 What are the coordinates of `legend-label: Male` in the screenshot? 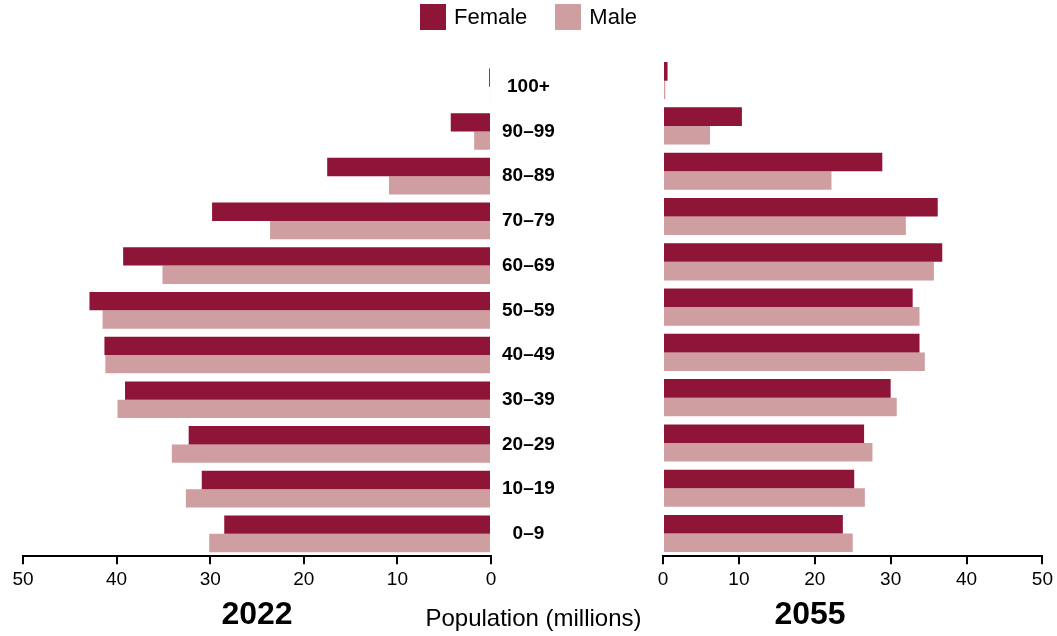 It's located at (613, 17).